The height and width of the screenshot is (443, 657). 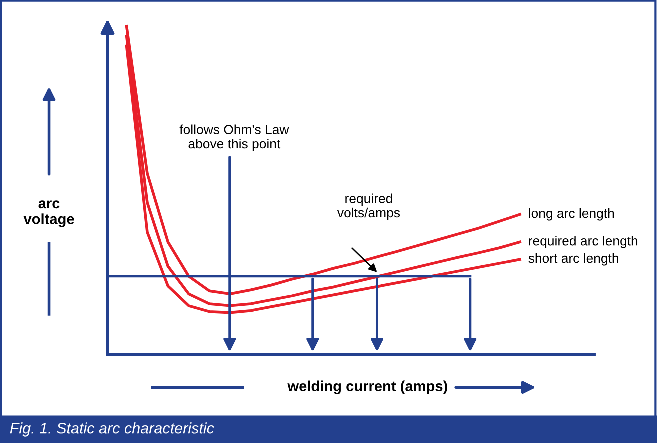 What do you see at coordinates (571, 214) in the screenshot?
I see `series-label: long arc length` at bounding box center [571, 214].